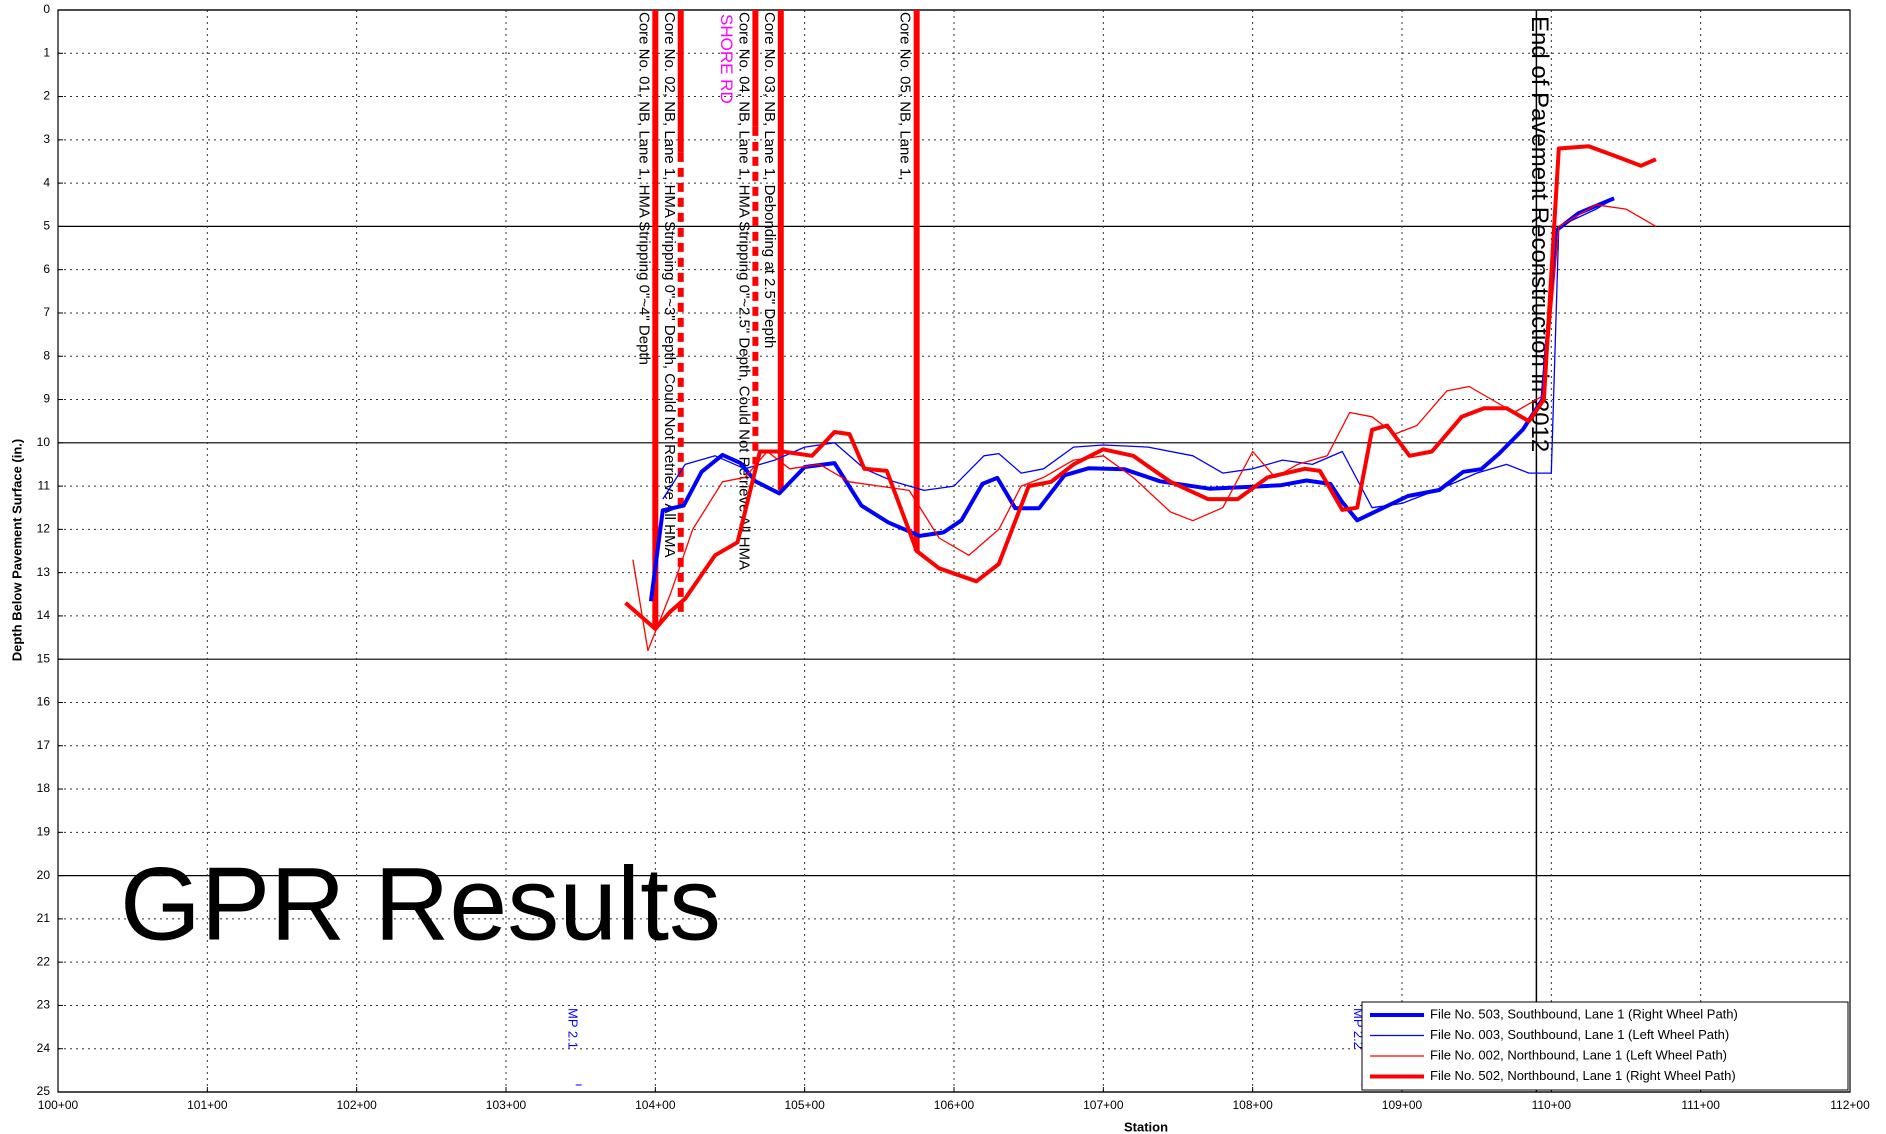 Image resolution: width=1886 pixels, height=1134 pixels. I want to click on y-tick-label: 7, so click(46, 312).